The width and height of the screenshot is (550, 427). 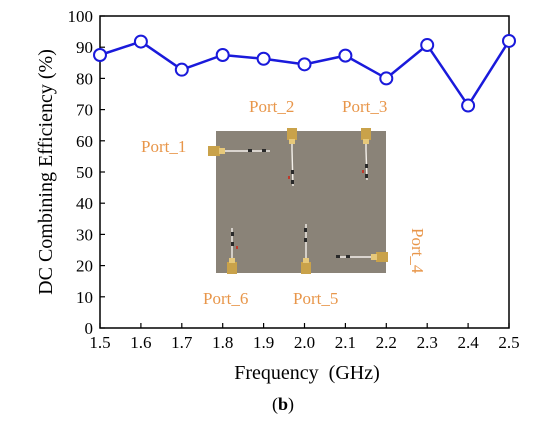 What do you see at coordinates (182, 342) in the screenshot?
I see `x-tick-label: 1.7` at bounding box center [182, 342].